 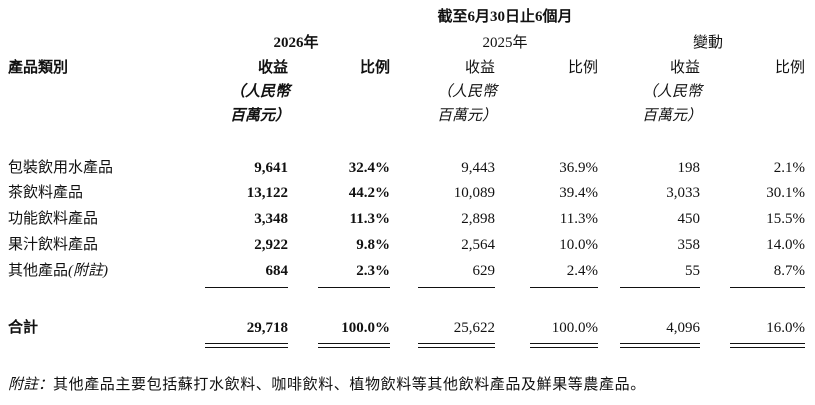 I want to click on cell: 9.8%, so click(x=373, y=245).